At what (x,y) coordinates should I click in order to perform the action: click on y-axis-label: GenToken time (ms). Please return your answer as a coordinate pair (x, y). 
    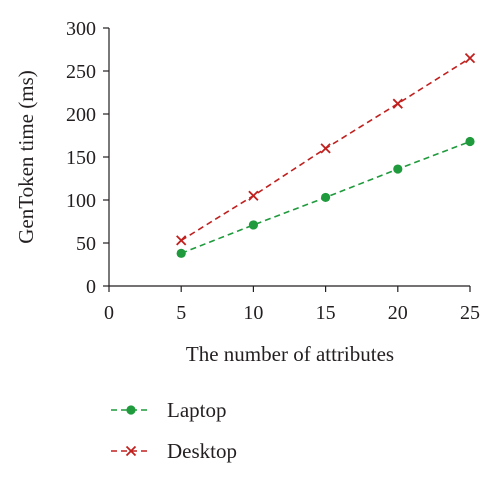
    Looking at the image, I should click on (26, 157).